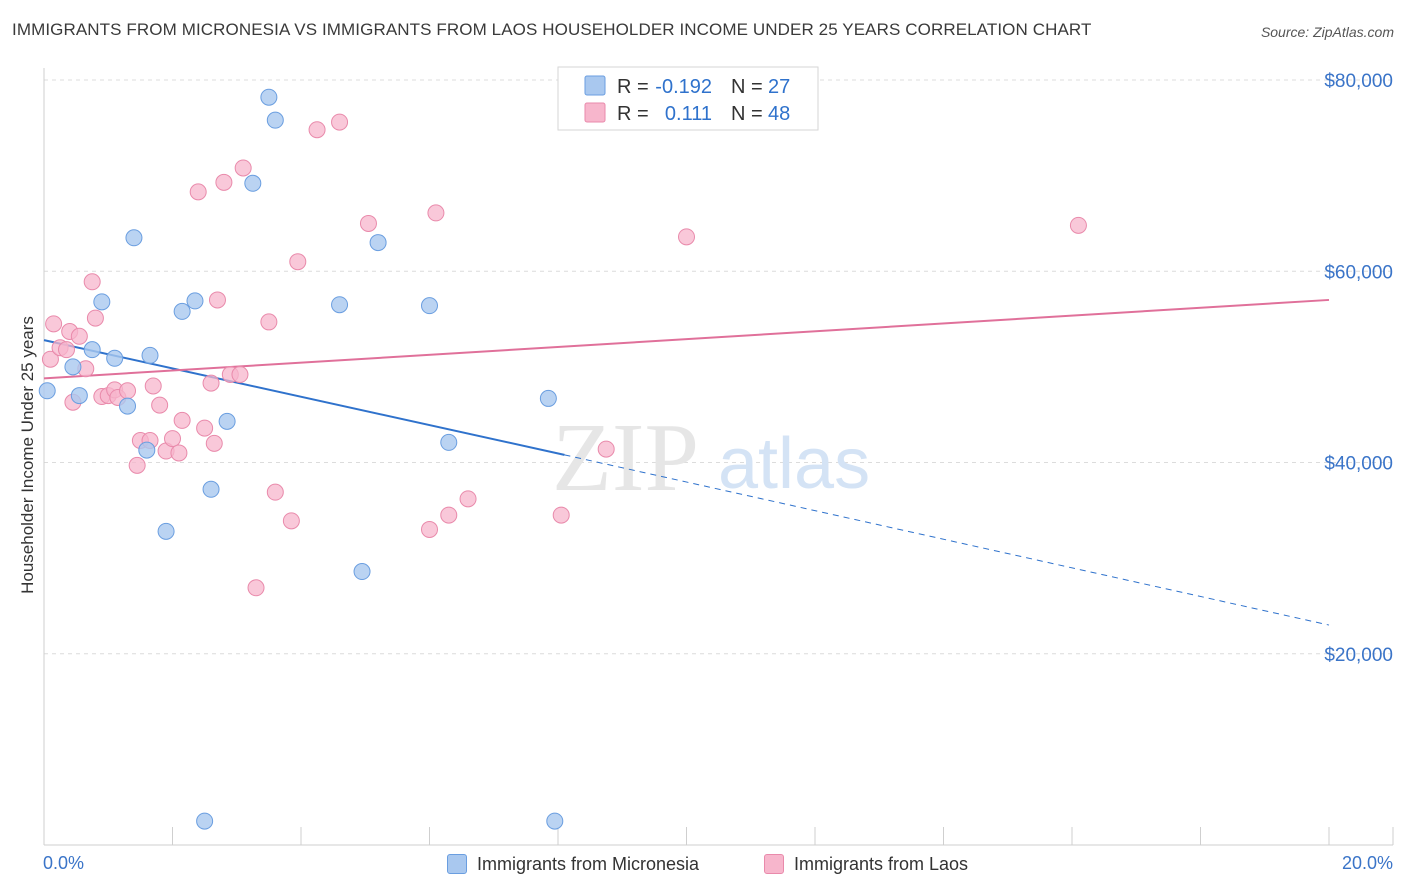 The image size is (1406, 892). Describe the element at coordinates (947, 540) in the screenshot. I see `trend-line-micronesia-extrapolated` at that location.